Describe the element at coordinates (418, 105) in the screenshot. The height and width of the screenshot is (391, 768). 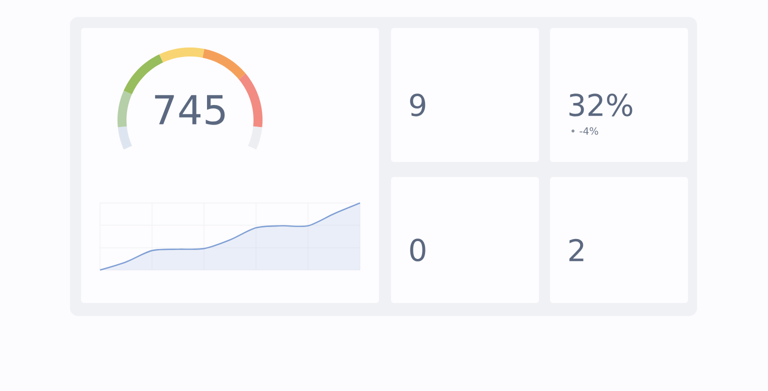
I see `text: 9` at that location.